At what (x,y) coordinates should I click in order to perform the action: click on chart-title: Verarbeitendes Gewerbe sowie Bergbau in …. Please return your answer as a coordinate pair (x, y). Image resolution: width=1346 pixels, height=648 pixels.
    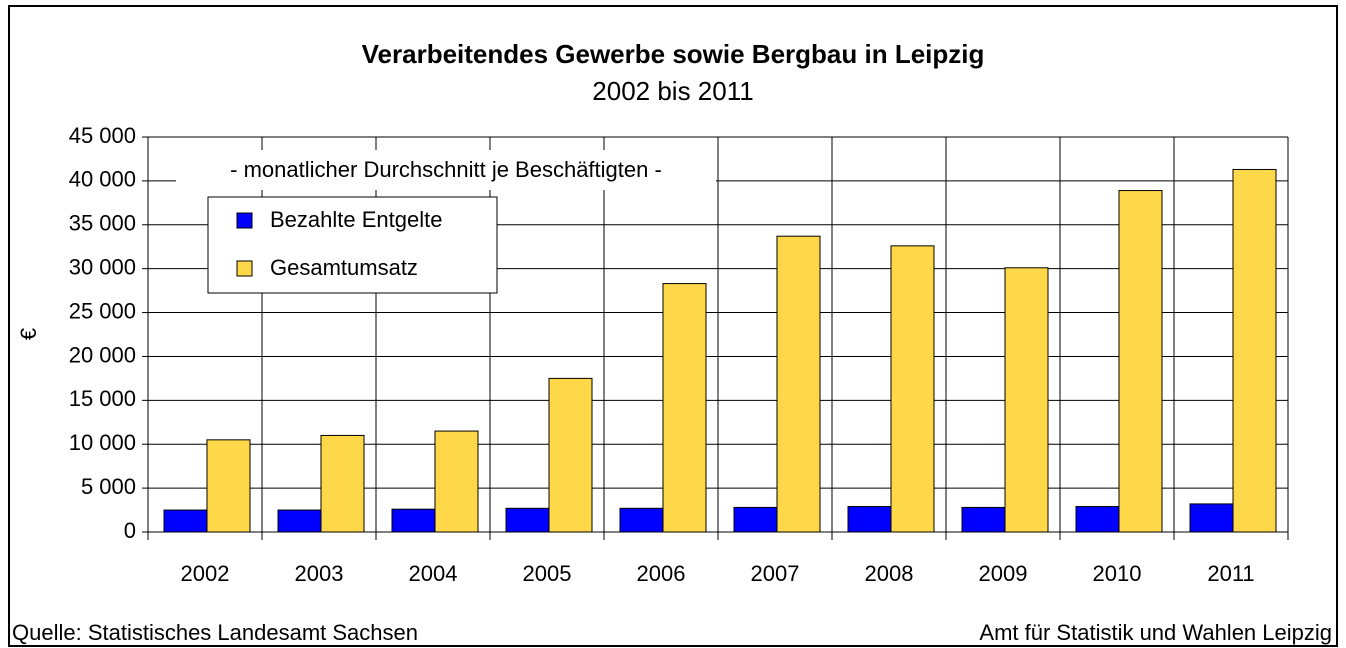
    Looking at the image, I should click on (673, 54).